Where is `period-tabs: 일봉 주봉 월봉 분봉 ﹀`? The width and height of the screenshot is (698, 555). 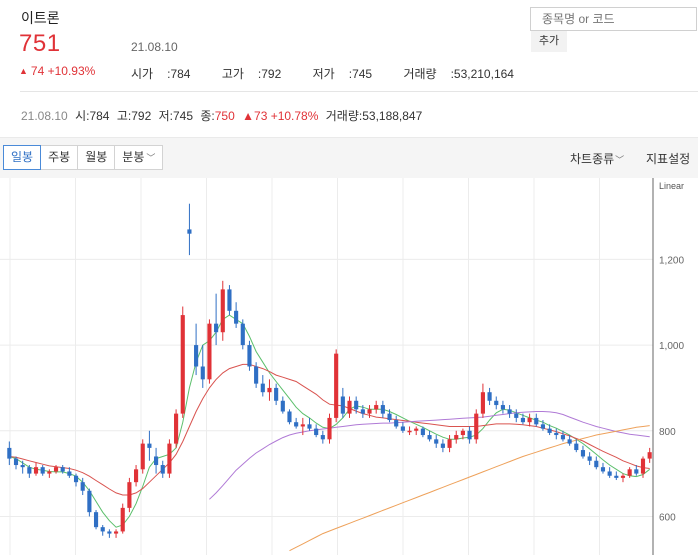
period-tabs: 일봉 주봉 월봉 분봉 ﹀ is located at coordinates (83, 157).